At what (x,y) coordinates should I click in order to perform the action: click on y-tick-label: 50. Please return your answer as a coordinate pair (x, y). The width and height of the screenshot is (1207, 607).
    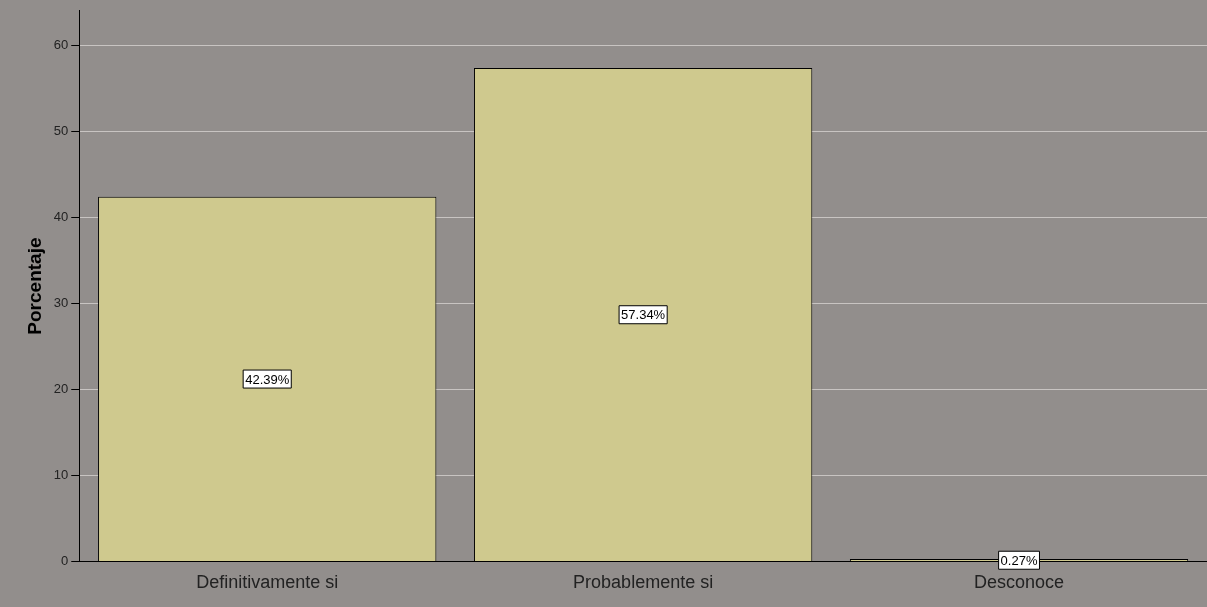
    Looking at the image, I should click on (61, 130).